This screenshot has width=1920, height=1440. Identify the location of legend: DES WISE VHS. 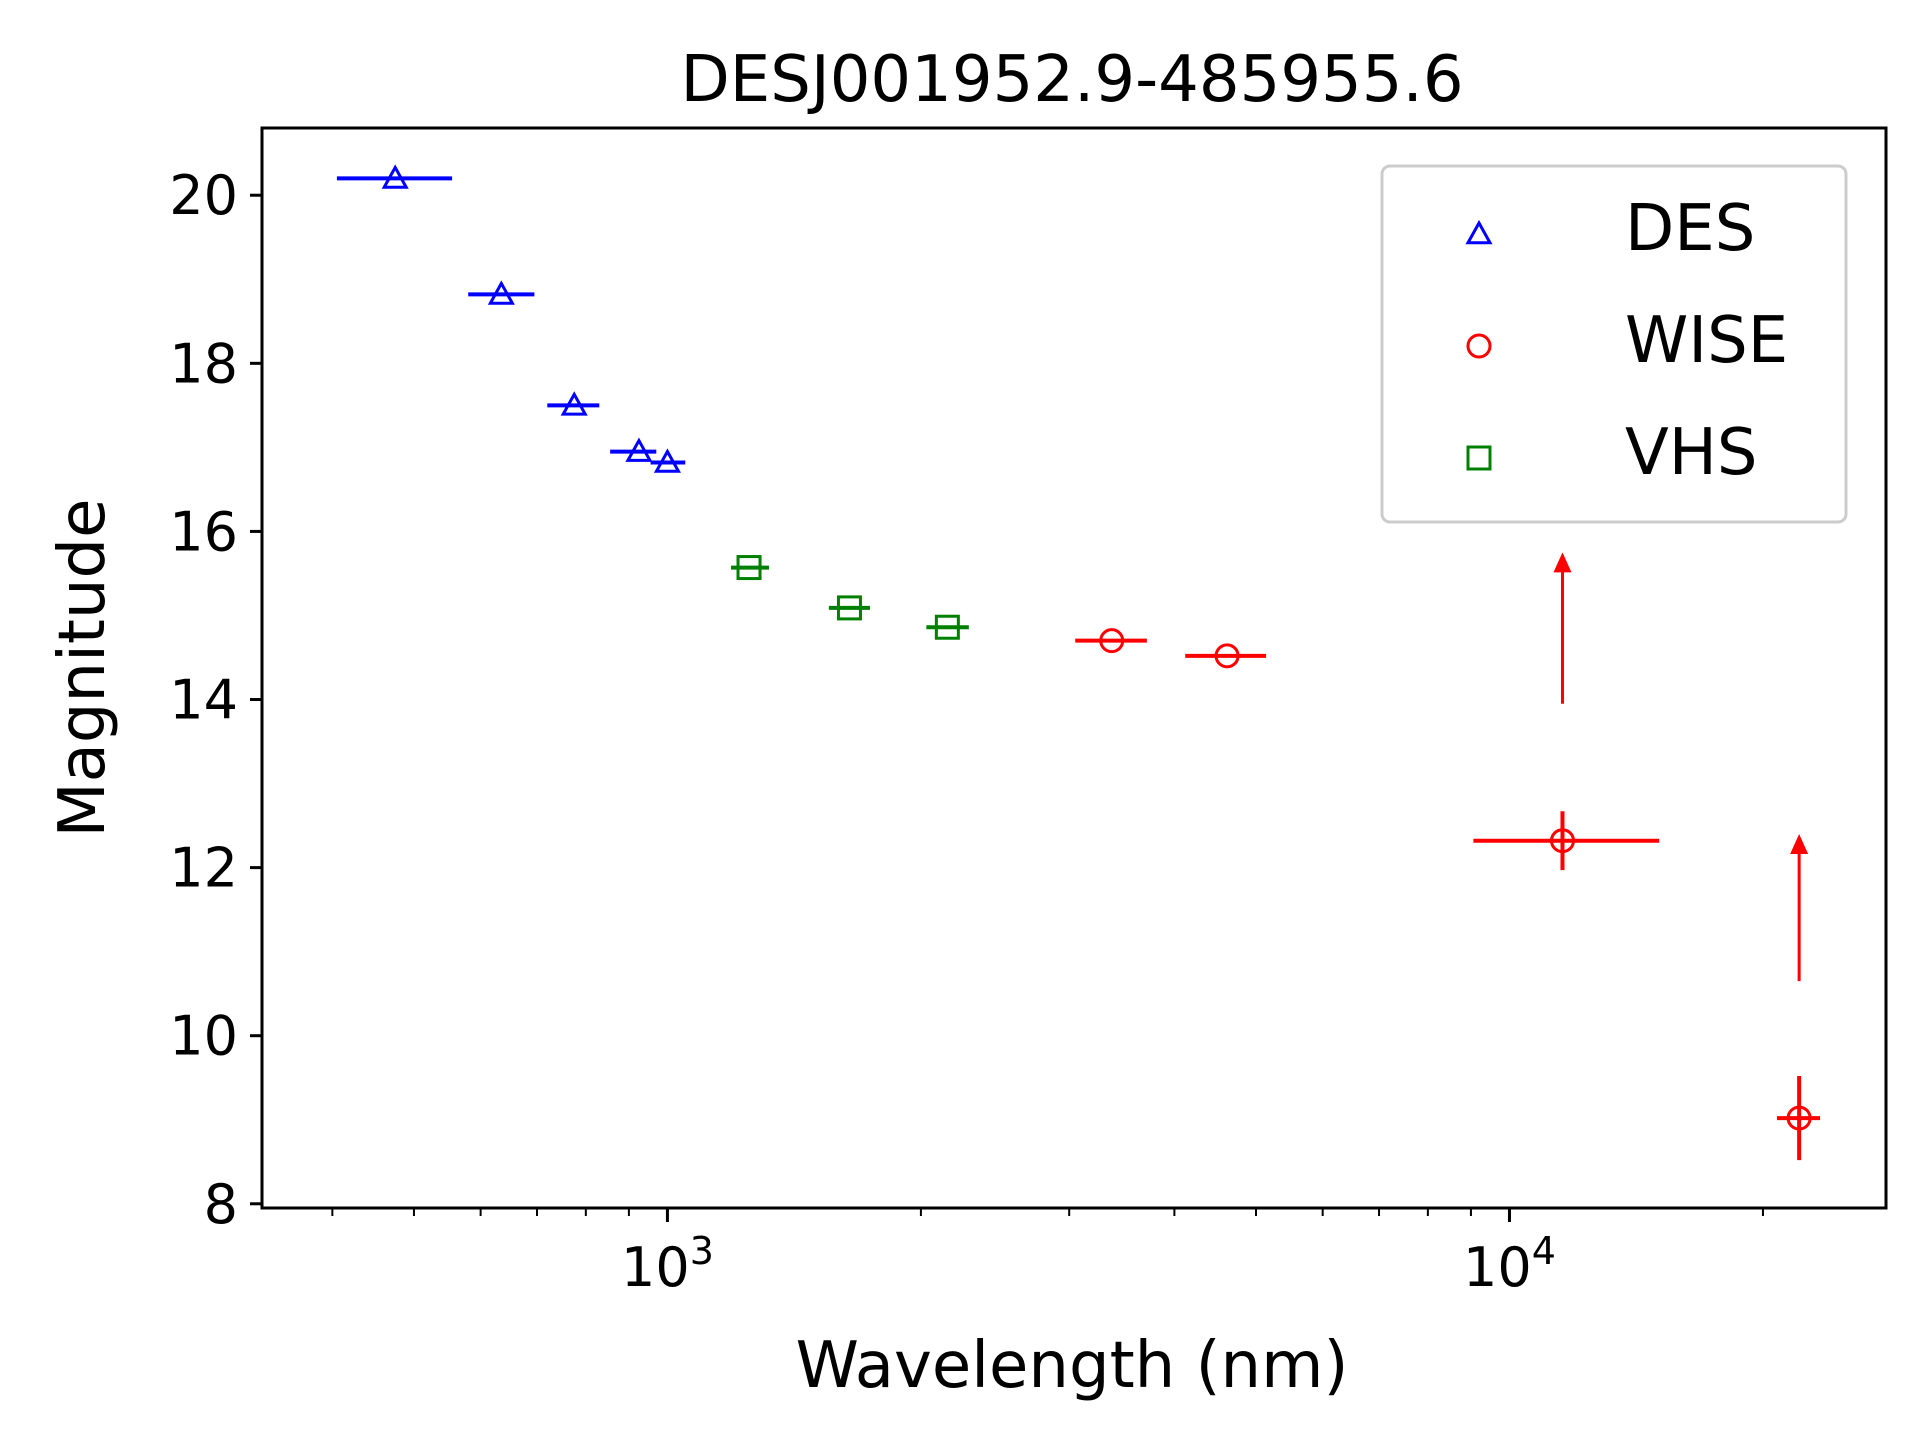
(1614, 344).